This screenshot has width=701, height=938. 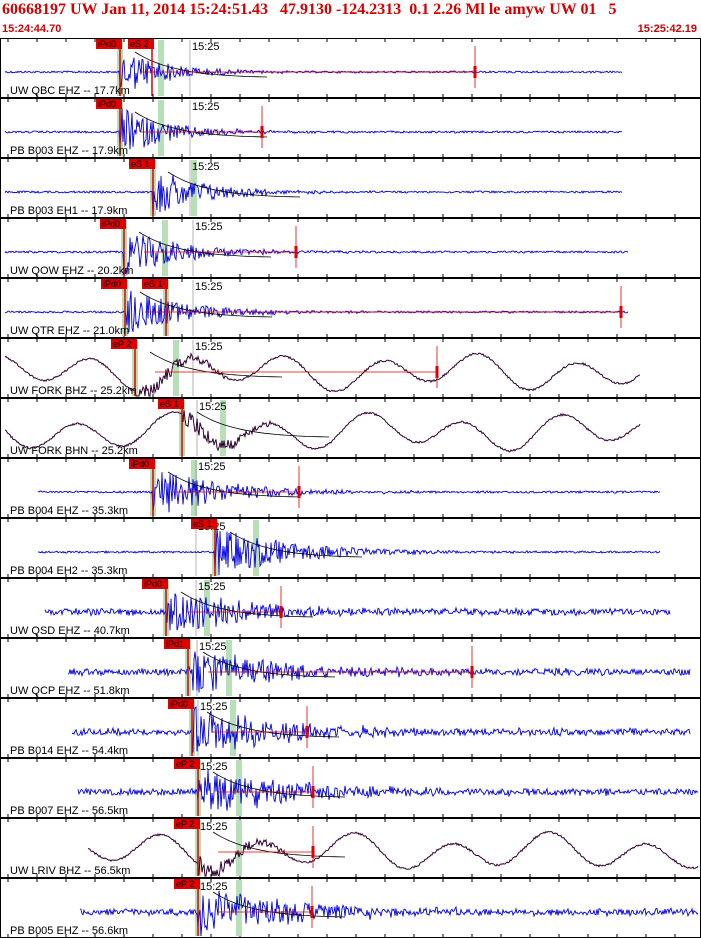 I want to click on trace-panel: 15:25 iPd1 UW QCP EHZ -- 51.8km, so click(x=350, y=668).